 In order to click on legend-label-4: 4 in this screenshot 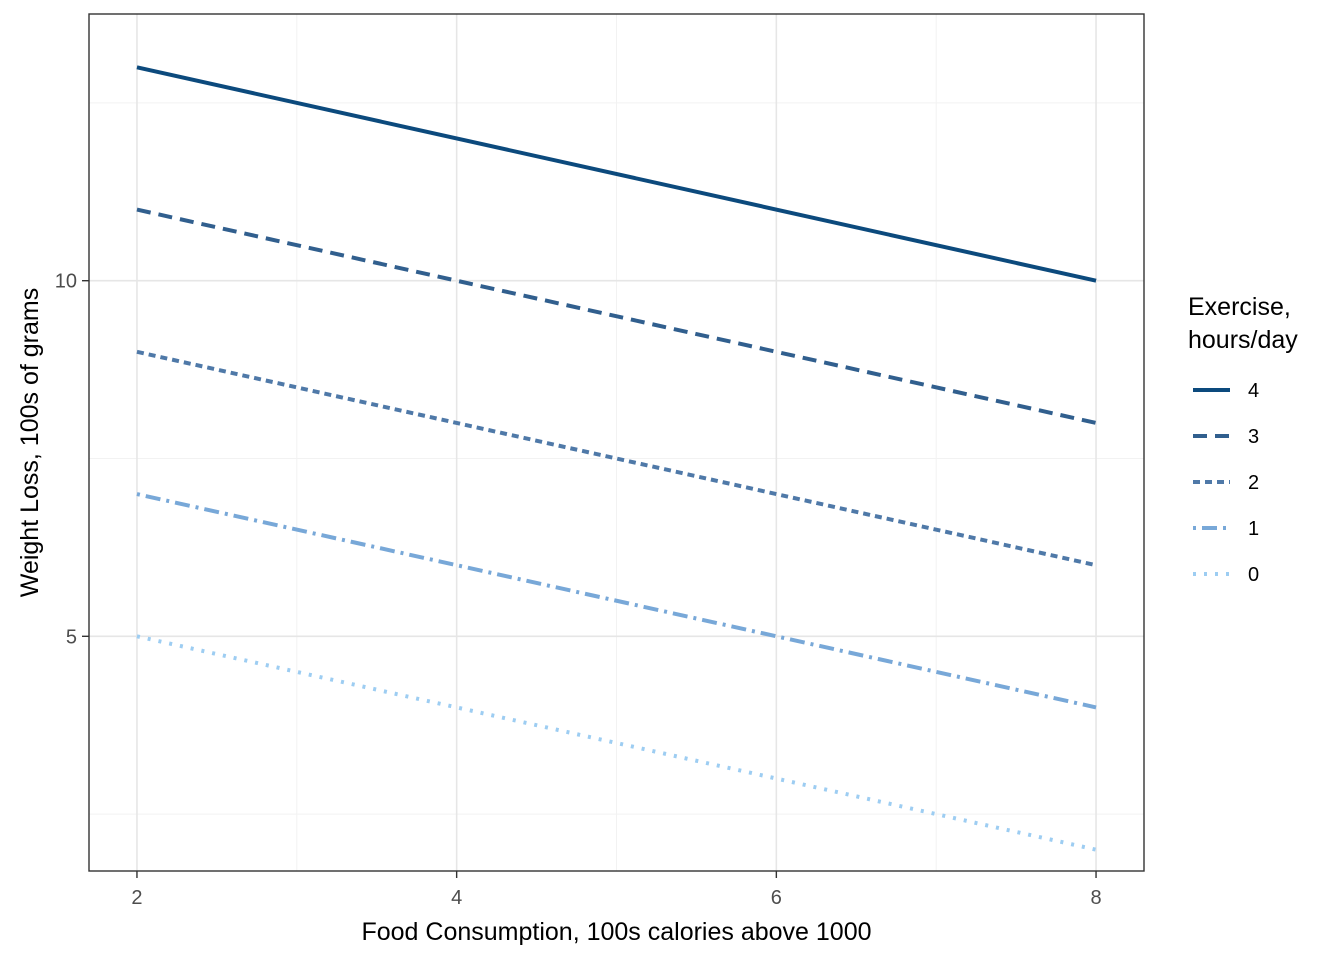, I will do `click(1253, 391)`.